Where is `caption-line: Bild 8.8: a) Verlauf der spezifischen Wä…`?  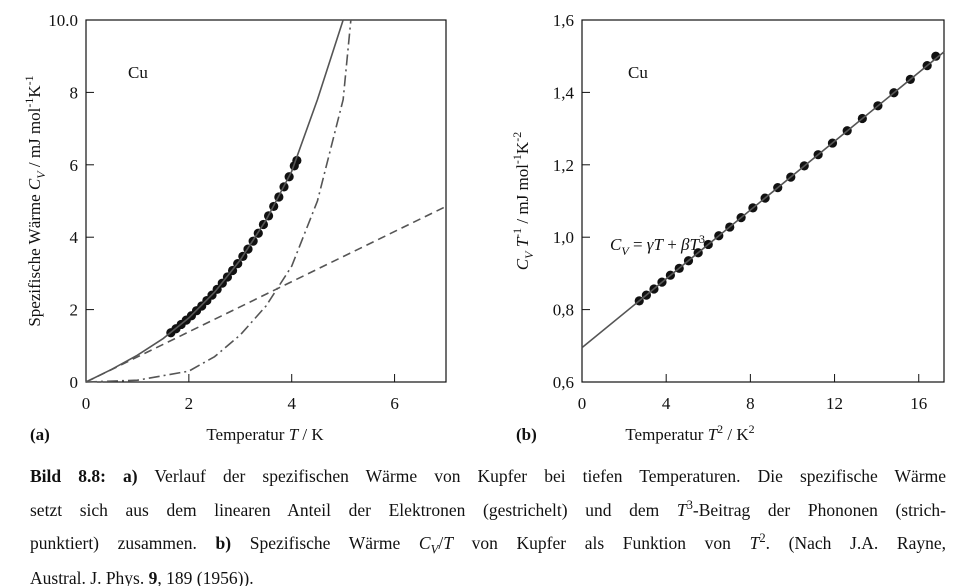
caption-line: Bild 8.8: a) Verlauf der spezifischen Wä… is located at coordinates (488, 476).